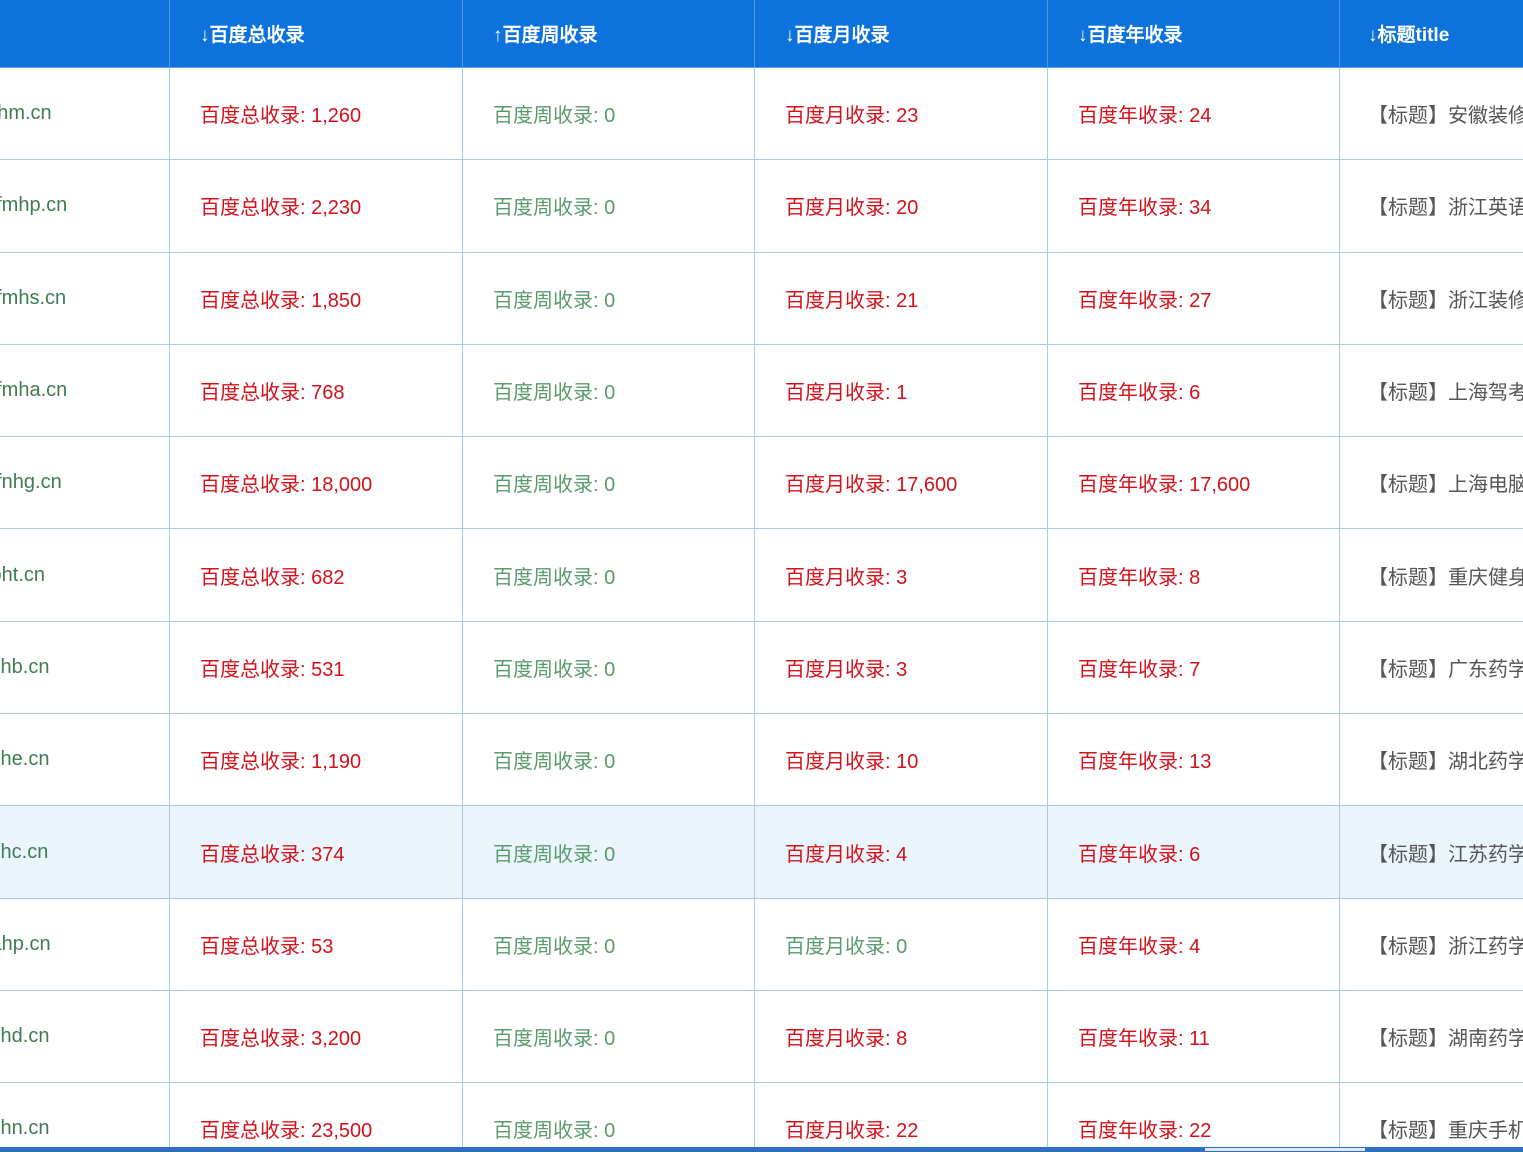  Describe the element at coordinates (85, 667) in the screenshot. I see `domain-cell: fshb.cn` at that location.